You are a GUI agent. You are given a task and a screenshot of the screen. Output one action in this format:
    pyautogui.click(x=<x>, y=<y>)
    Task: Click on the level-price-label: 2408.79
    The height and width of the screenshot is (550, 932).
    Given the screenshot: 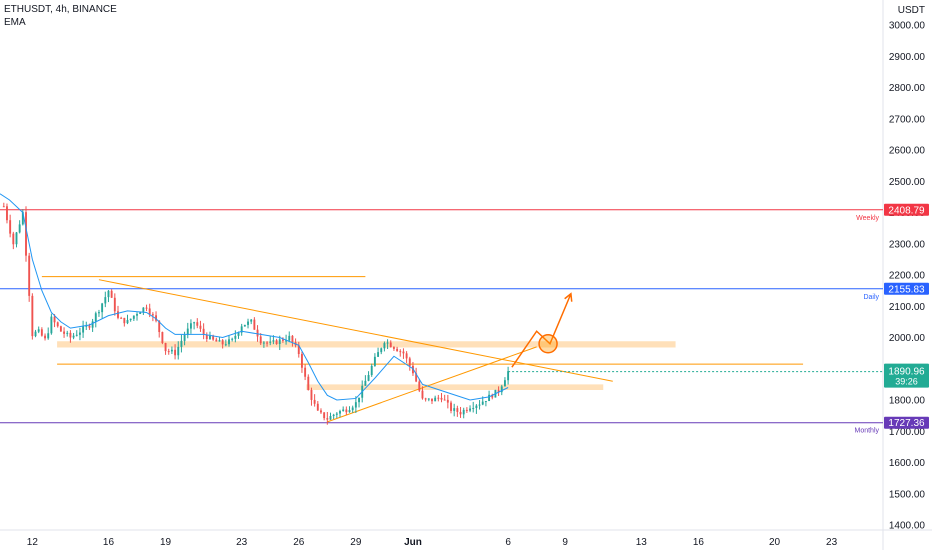 What is the action you would take?
    pyautogui.click(x=906, y=210)
    